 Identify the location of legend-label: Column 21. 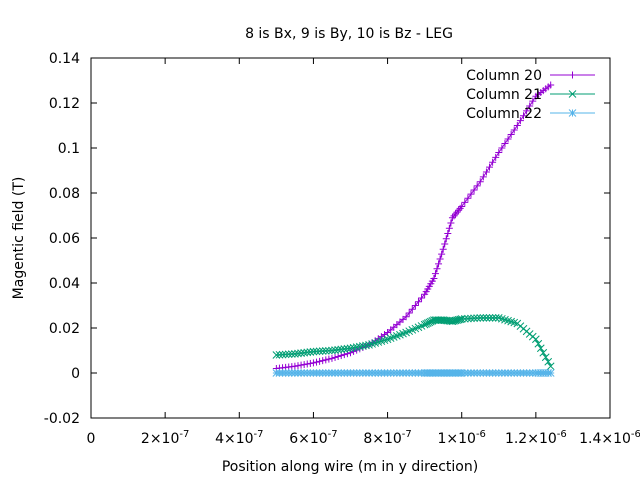
(504, 95).